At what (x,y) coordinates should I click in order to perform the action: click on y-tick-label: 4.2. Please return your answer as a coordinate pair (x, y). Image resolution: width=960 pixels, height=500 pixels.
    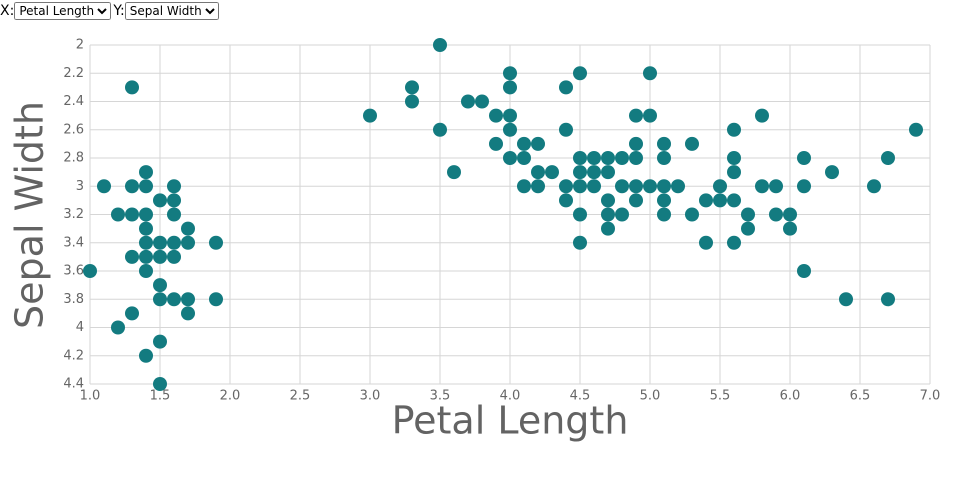
    Looking at the image, I should click on (73, 355).